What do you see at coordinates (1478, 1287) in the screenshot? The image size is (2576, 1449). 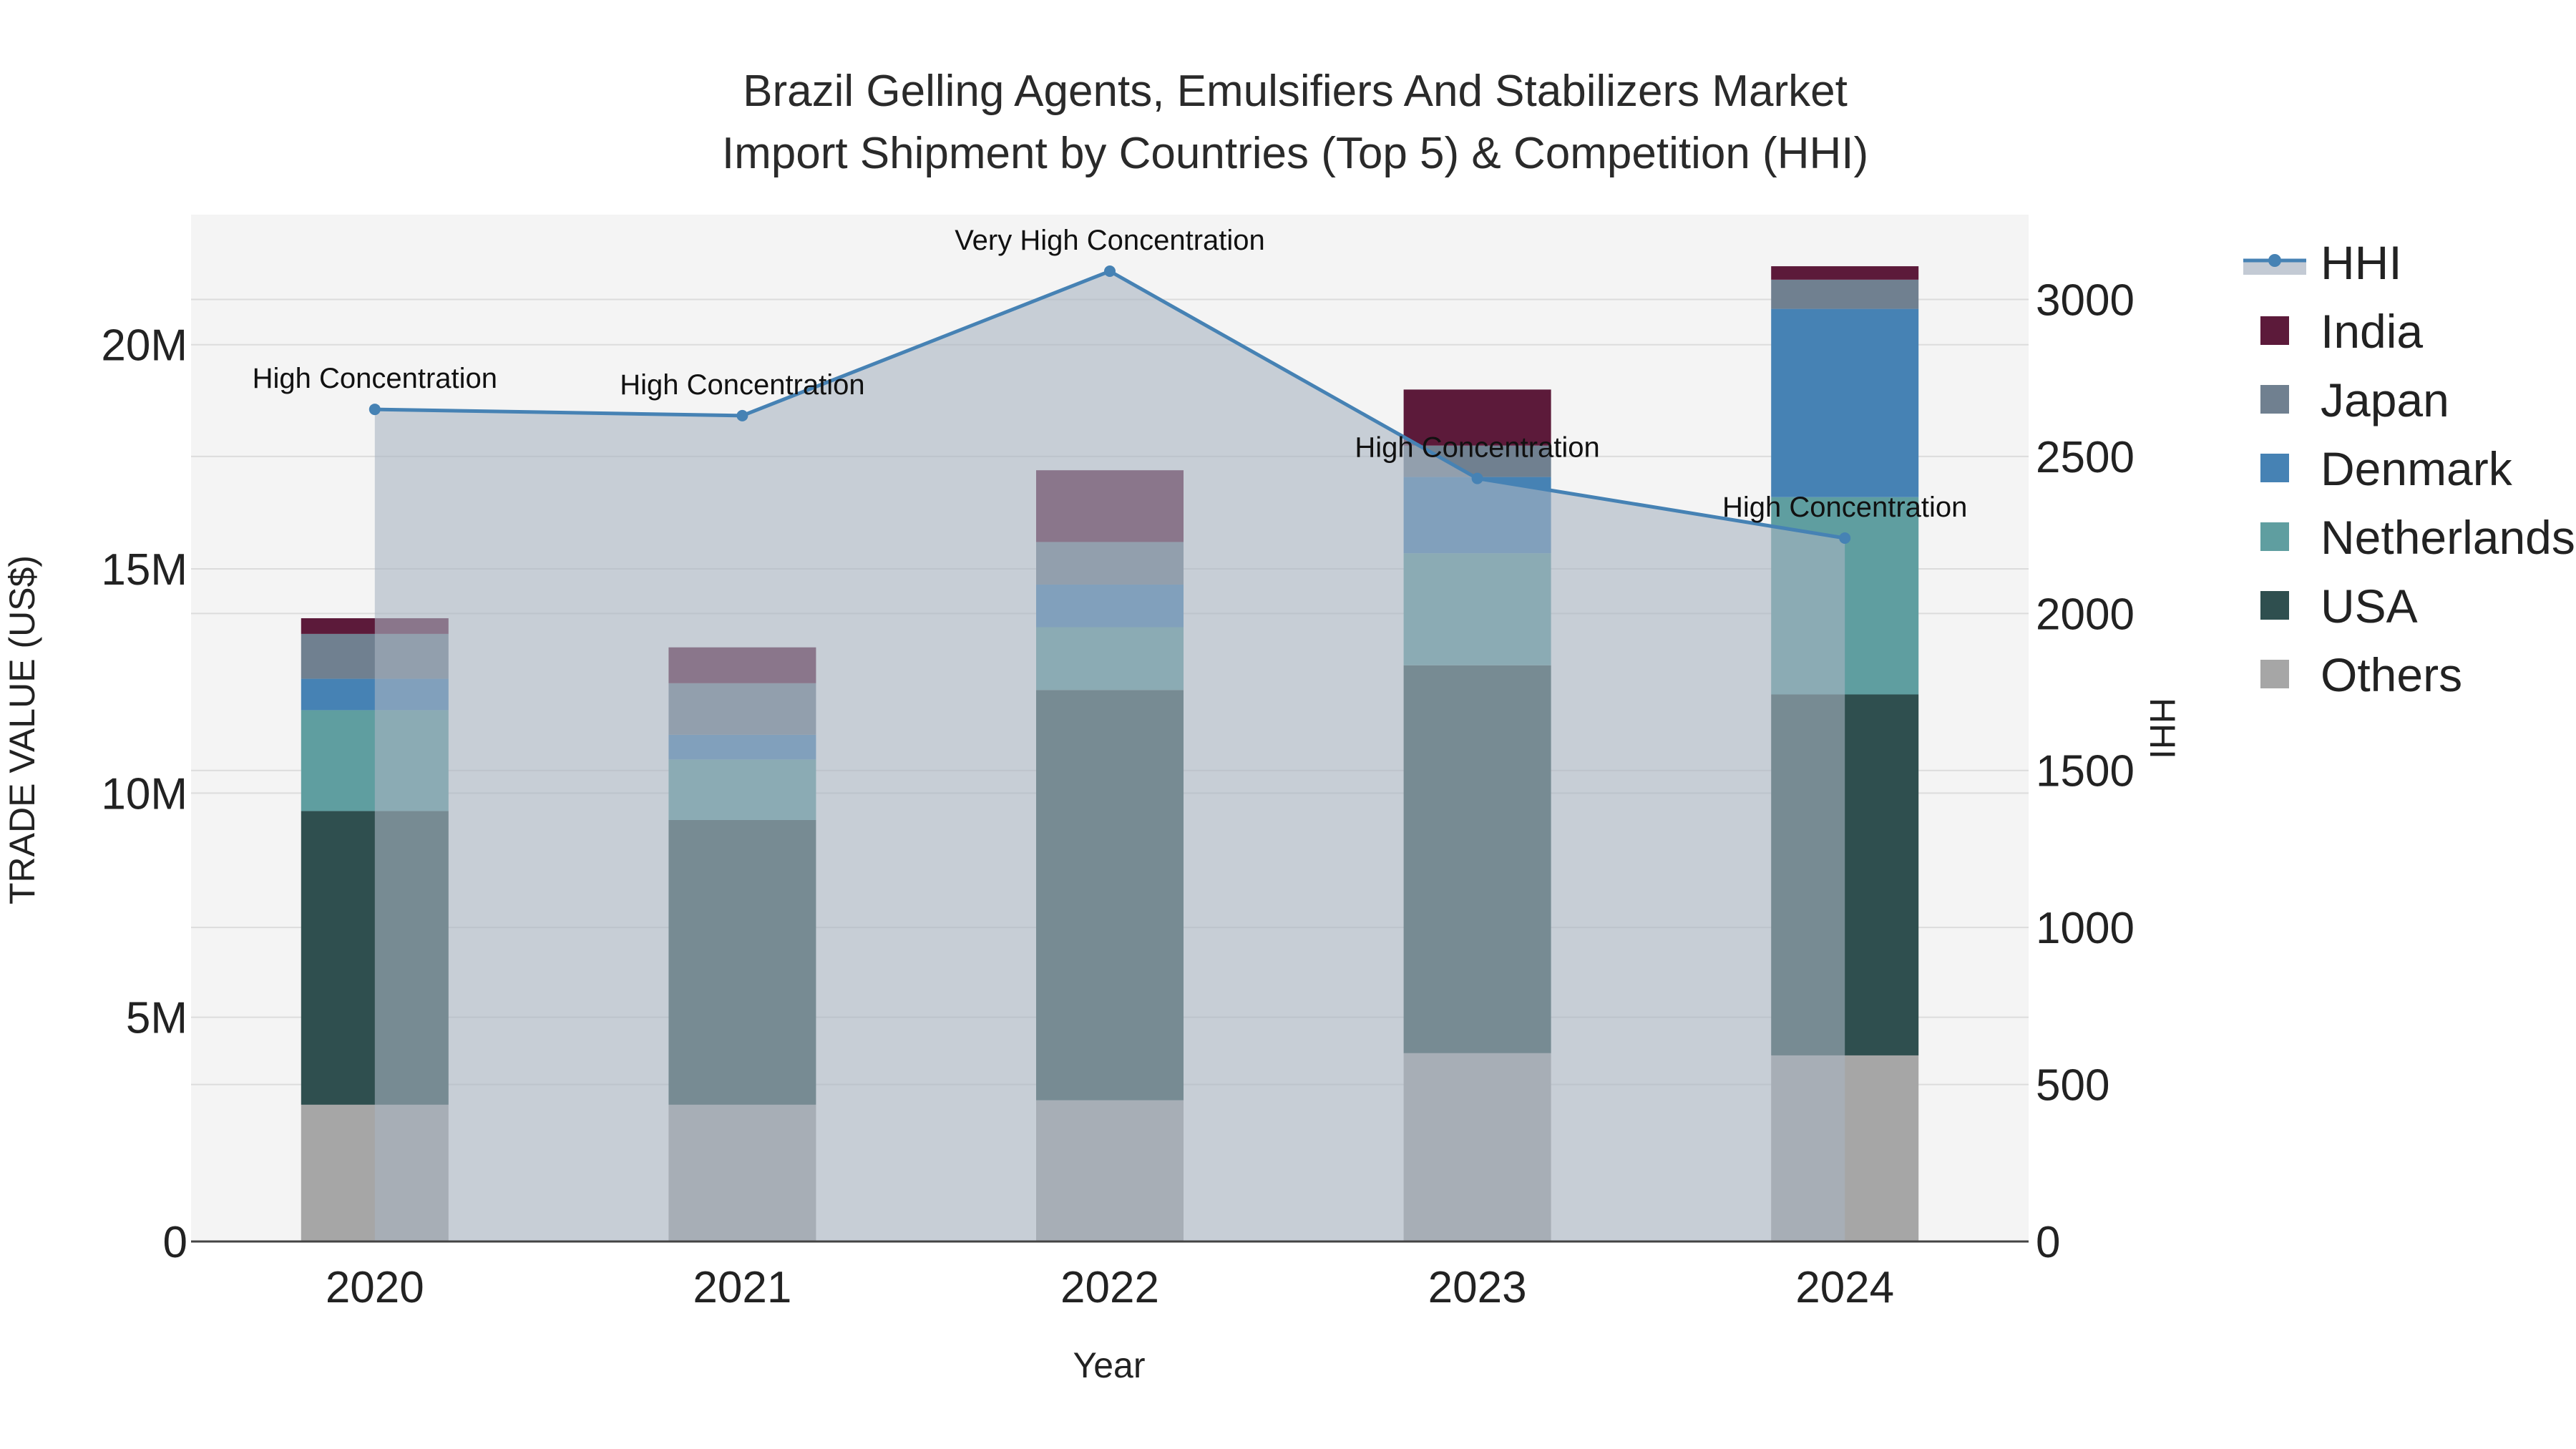 I see `x-tick-label: 2023` at bounding box center [1478, 1287].